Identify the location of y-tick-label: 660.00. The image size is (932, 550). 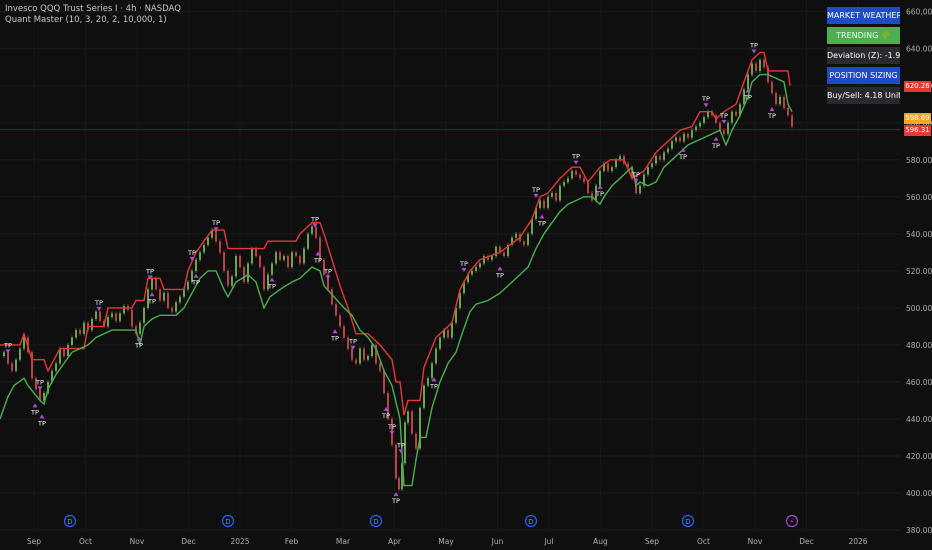
(919, 12).